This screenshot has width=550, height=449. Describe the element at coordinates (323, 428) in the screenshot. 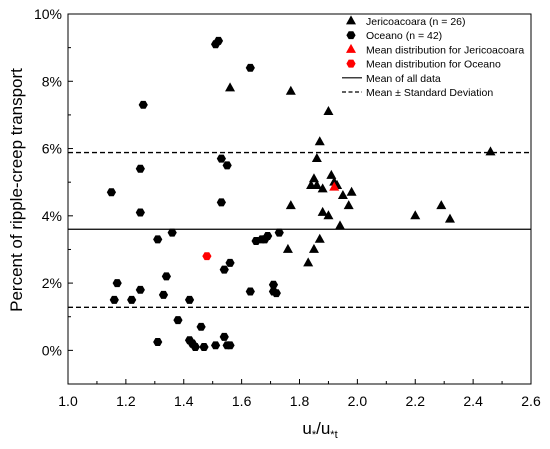

I see `x-axis-label-sep: /u` at that location.